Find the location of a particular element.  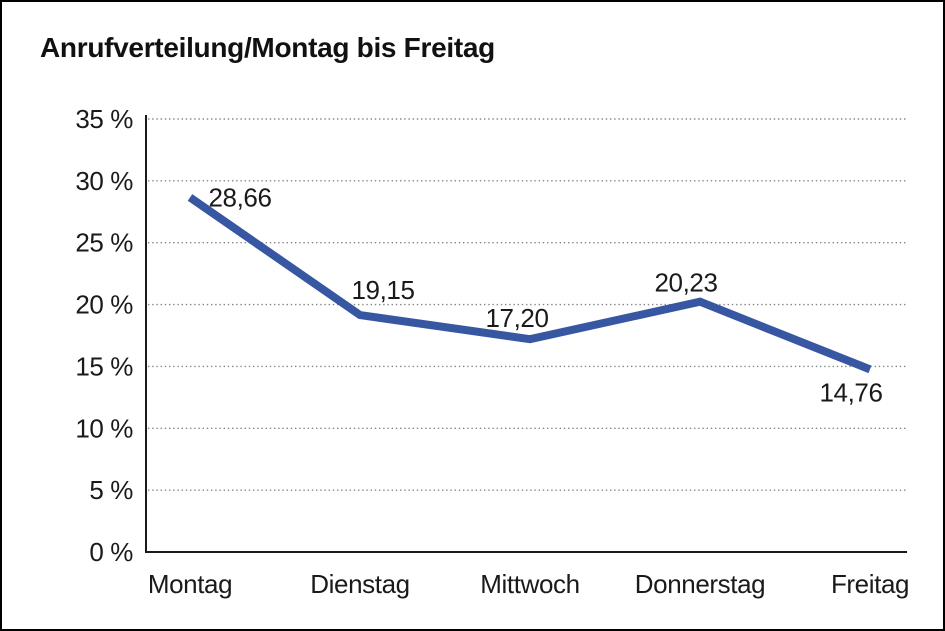

data-point-label: 14,76 is located at coordinates (850, 392).